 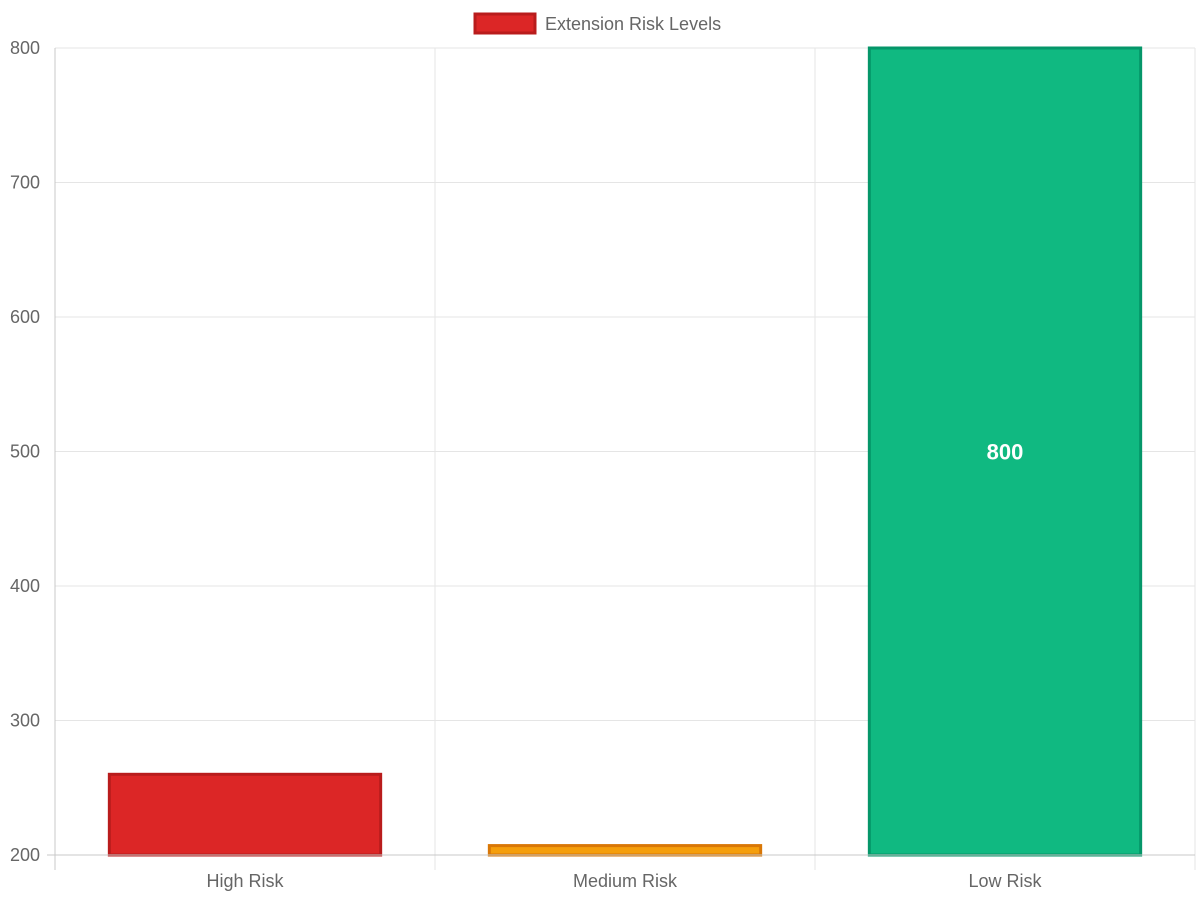 What do you see at coordinates (25, 586) in the screenshot?
I see `y-tick-label: 400` at bounding box center [25, 586].